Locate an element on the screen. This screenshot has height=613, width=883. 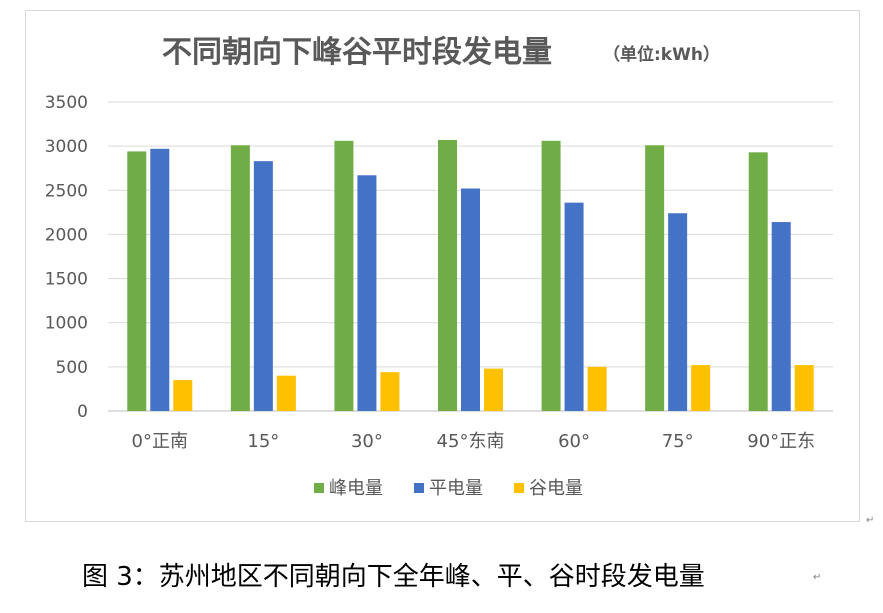
y-tick-label: 0 is located at coordinates (82, 412).